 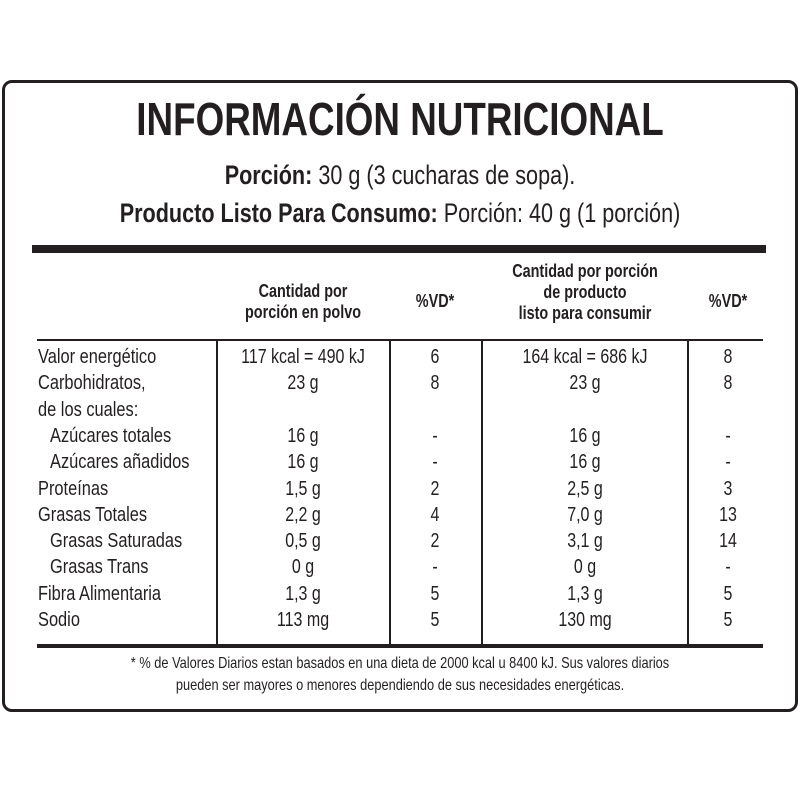 What do you see at coordinates (400, 119) in the screenshot?
I see `label-title: INFORMACIÓN NUTRICIONAL` at bounding box center [400, 119].